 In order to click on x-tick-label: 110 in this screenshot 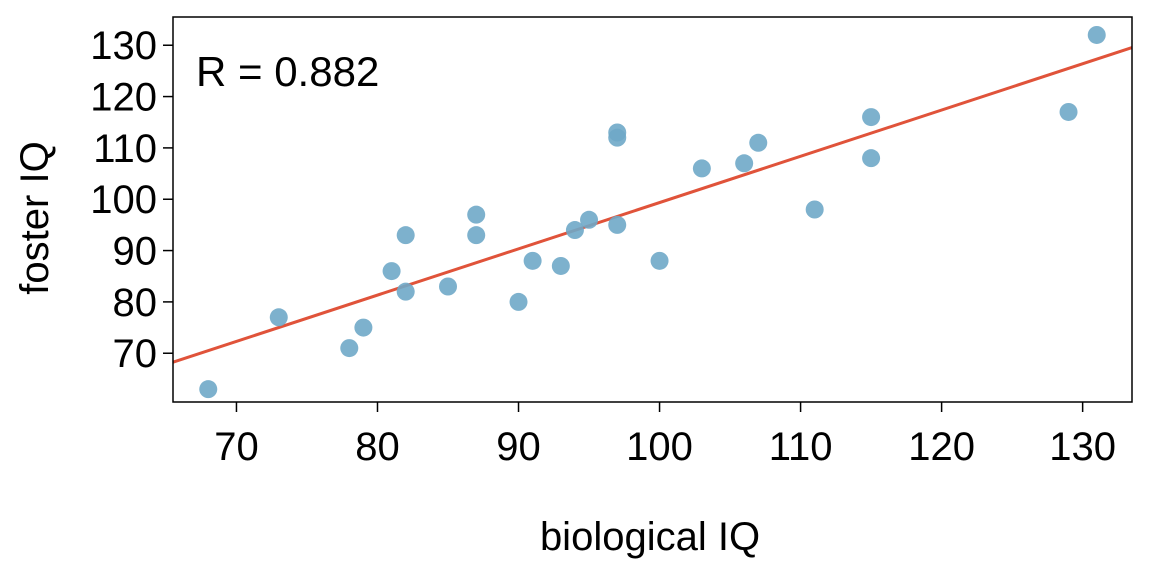, I will do `click(801, 447)`.